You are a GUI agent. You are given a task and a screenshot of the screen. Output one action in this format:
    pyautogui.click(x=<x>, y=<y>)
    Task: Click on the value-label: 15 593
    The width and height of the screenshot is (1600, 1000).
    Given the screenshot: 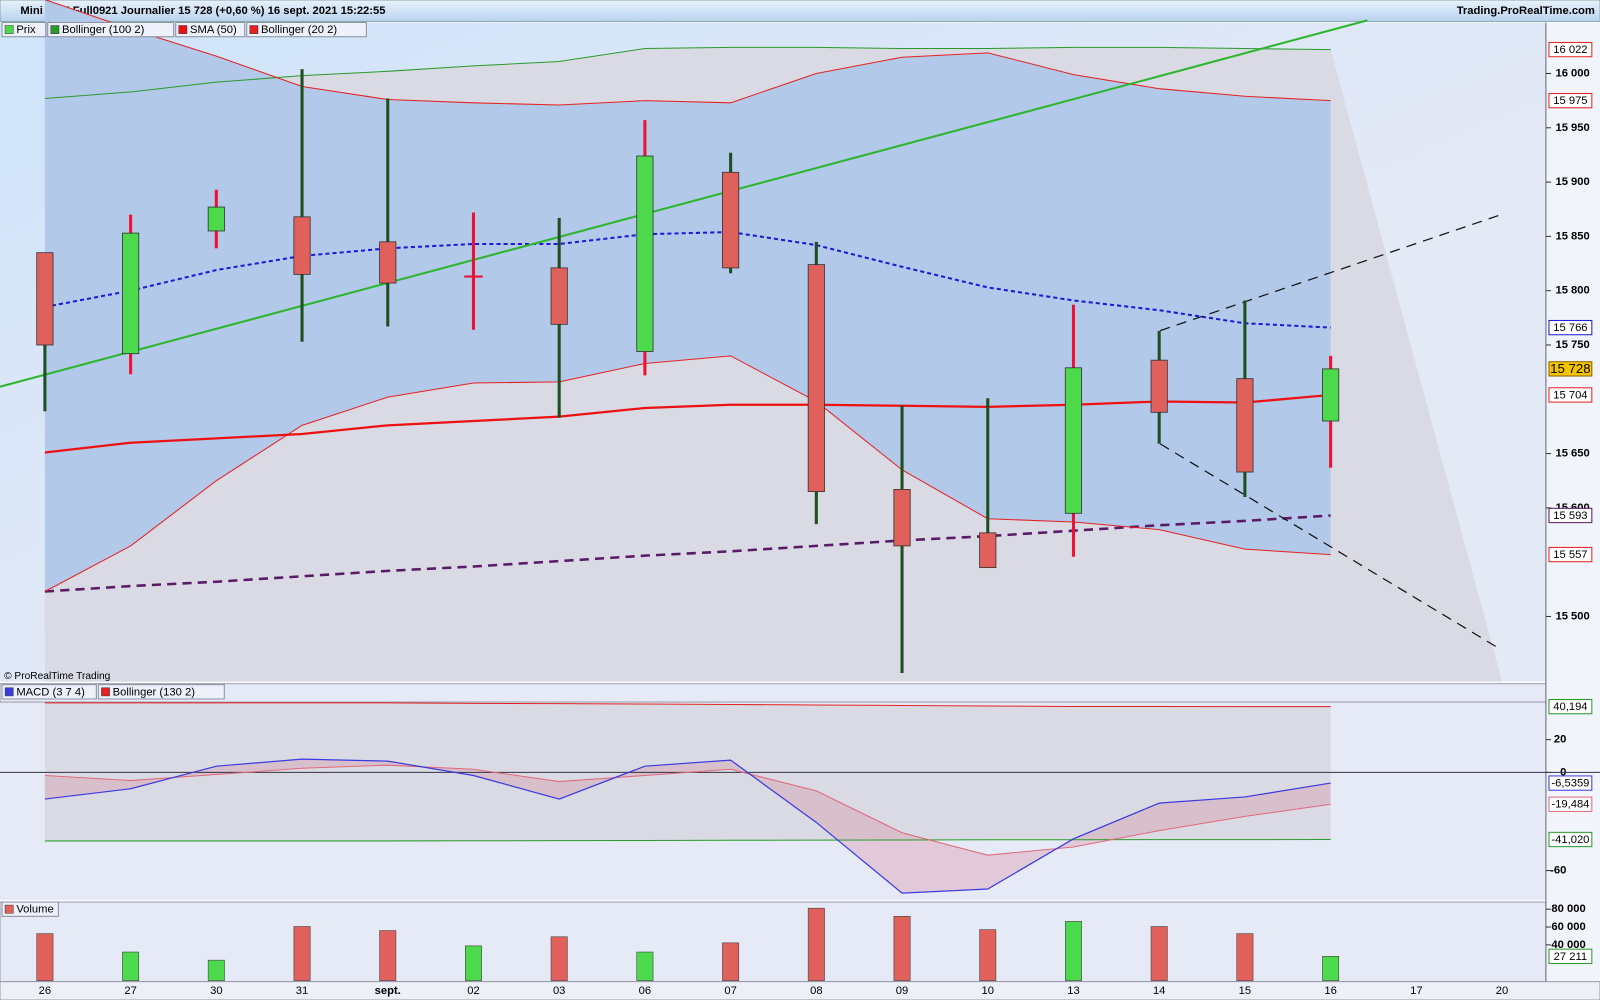 What is the action you would take?
    pyautogui.click(x=1570, y=516)
    